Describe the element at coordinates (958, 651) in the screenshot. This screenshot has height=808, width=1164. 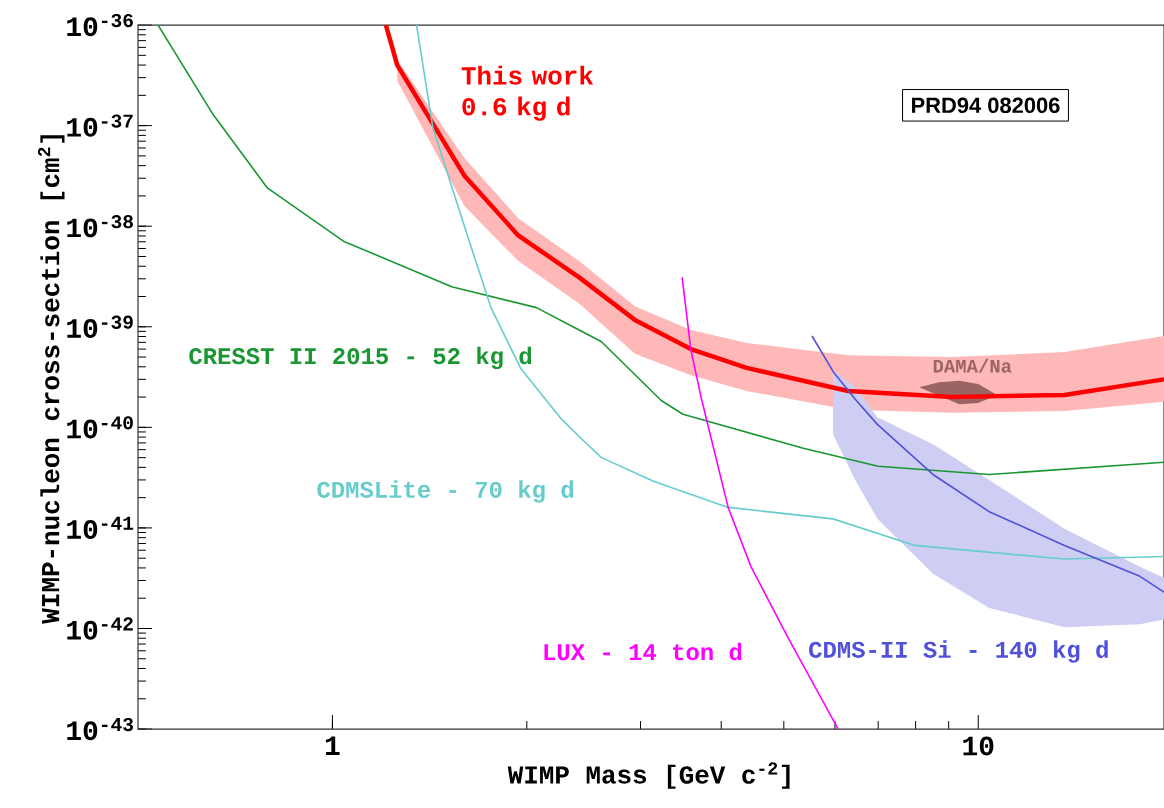
I see `text: CDMS-II Si - 140 kg d` at that location.